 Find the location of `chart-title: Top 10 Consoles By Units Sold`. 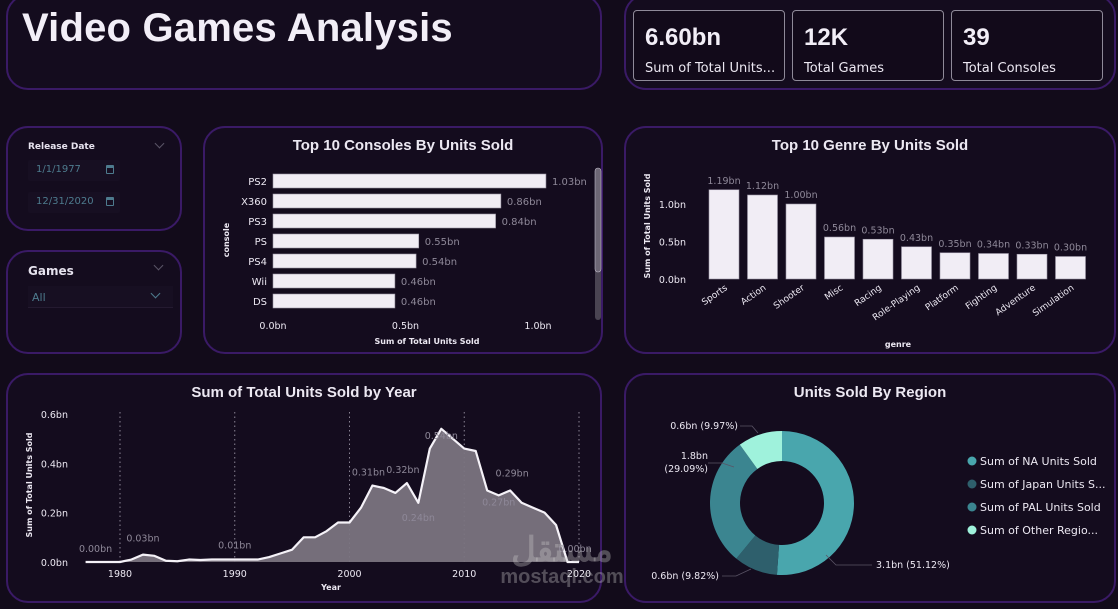

chart-title: Top 10 Consoles By Units Sold is located at coordinates (403, 145).